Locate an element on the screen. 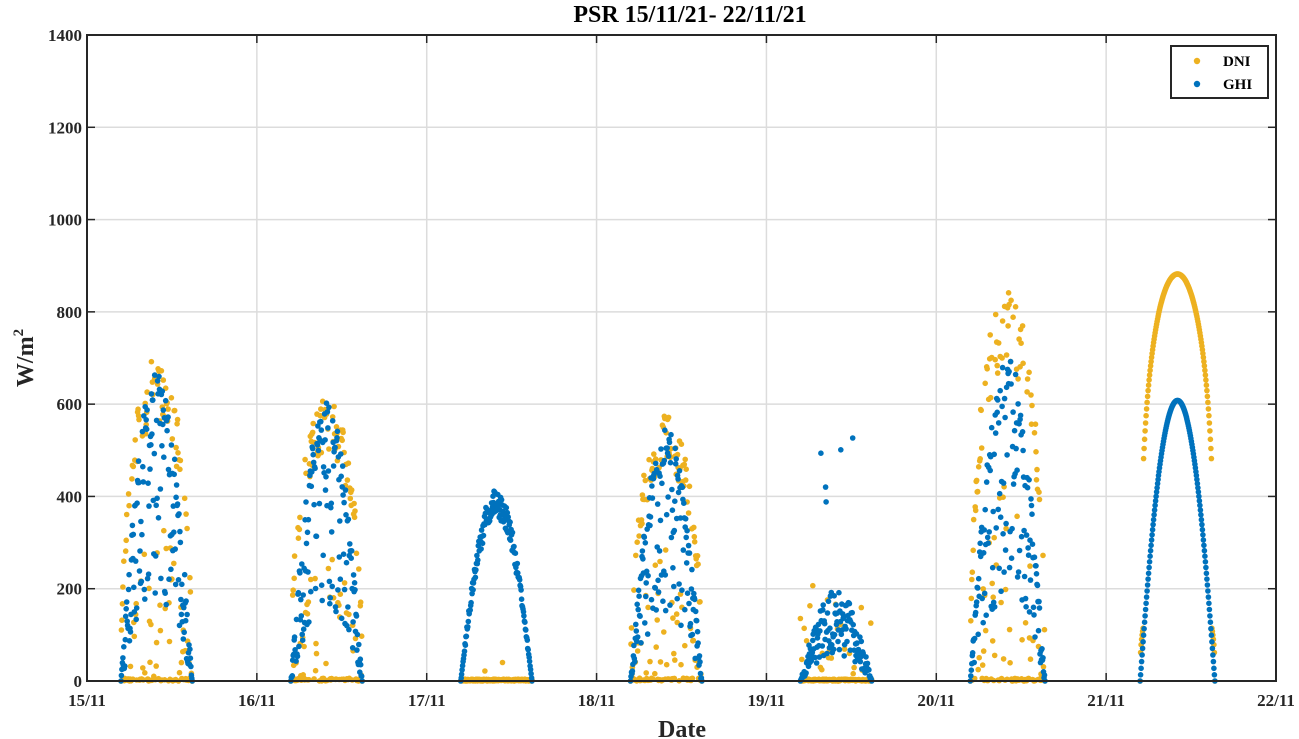 The height and width of the screenshot is (739, 1299). legend-marker-dni-icon is located at coordinates (1197, 61).